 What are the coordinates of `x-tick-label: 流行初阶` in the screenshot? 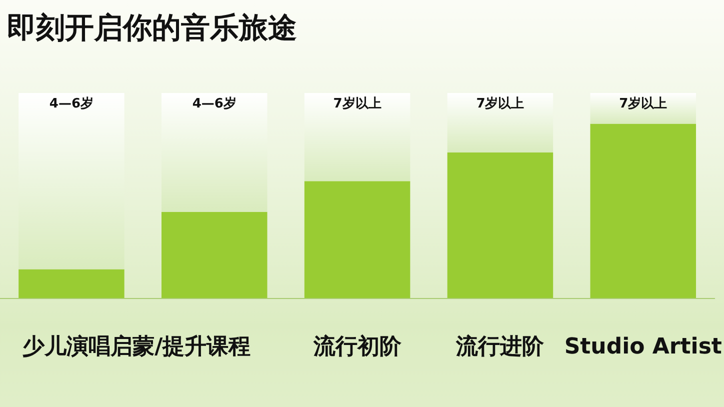 It's located at (357, 347).